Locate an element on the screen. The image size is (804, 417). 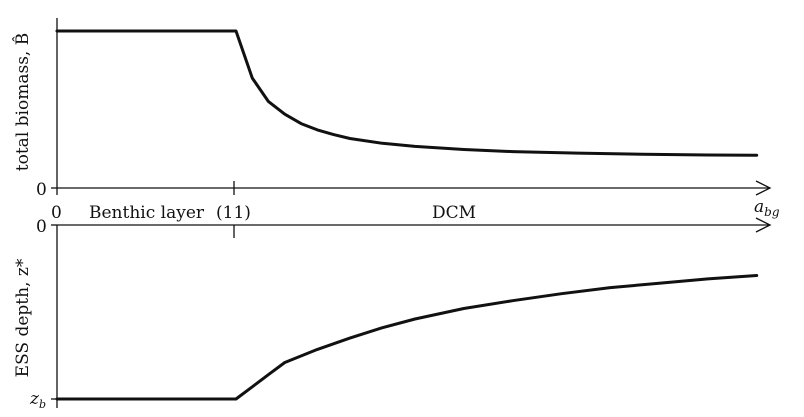
x-axis-label-sub: bg is located at coordinates (772, 212).